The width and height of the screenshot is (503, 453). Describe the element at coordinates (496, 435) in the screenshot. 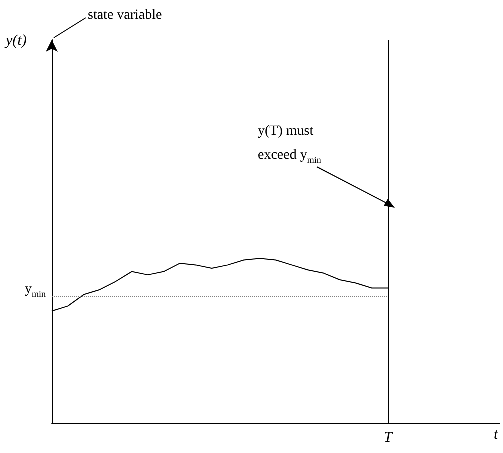

I see `x-axis-title: t` at that location.